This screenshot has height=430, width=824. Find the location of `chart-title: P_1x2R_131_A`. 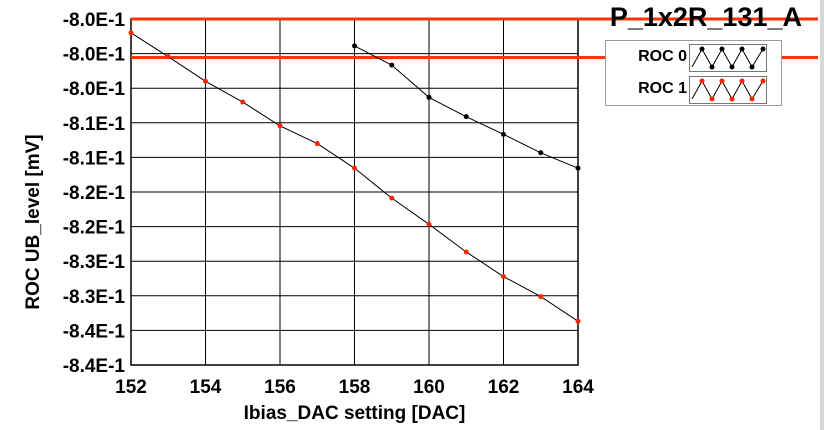

chart-title: P_1x2R_131_A is located at coordinates (705, 17).